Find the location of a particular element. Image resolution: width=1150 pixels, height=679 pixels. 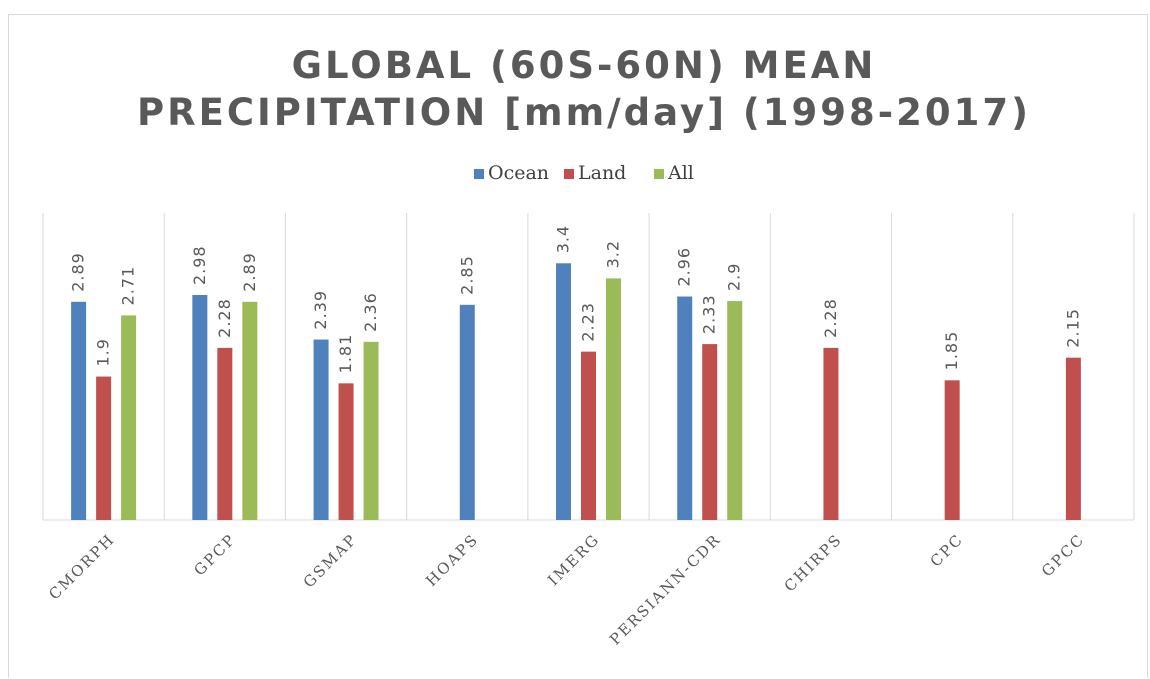

category-label-persiann-cdr: PERSIANN-CDR is located at coordinates (665, 589).